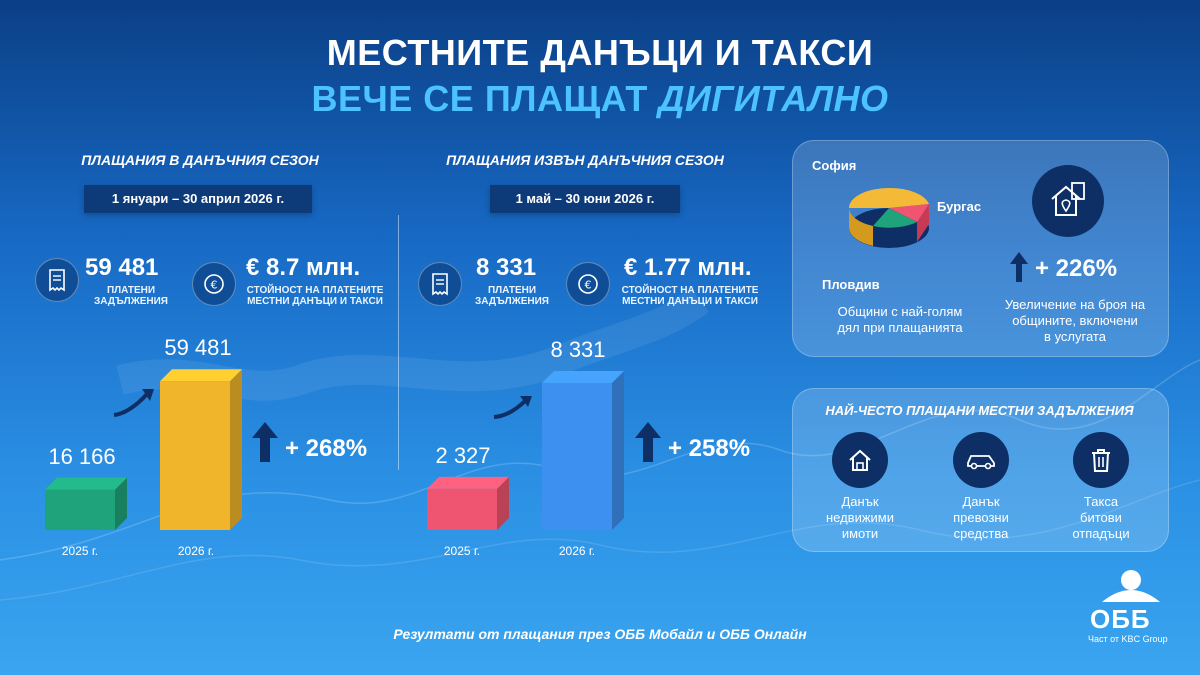 This screenshot has height=675, width=1200. Describe the element at coordinates (1101, 460) in the screenshot. I see `trash-icon` at that location.